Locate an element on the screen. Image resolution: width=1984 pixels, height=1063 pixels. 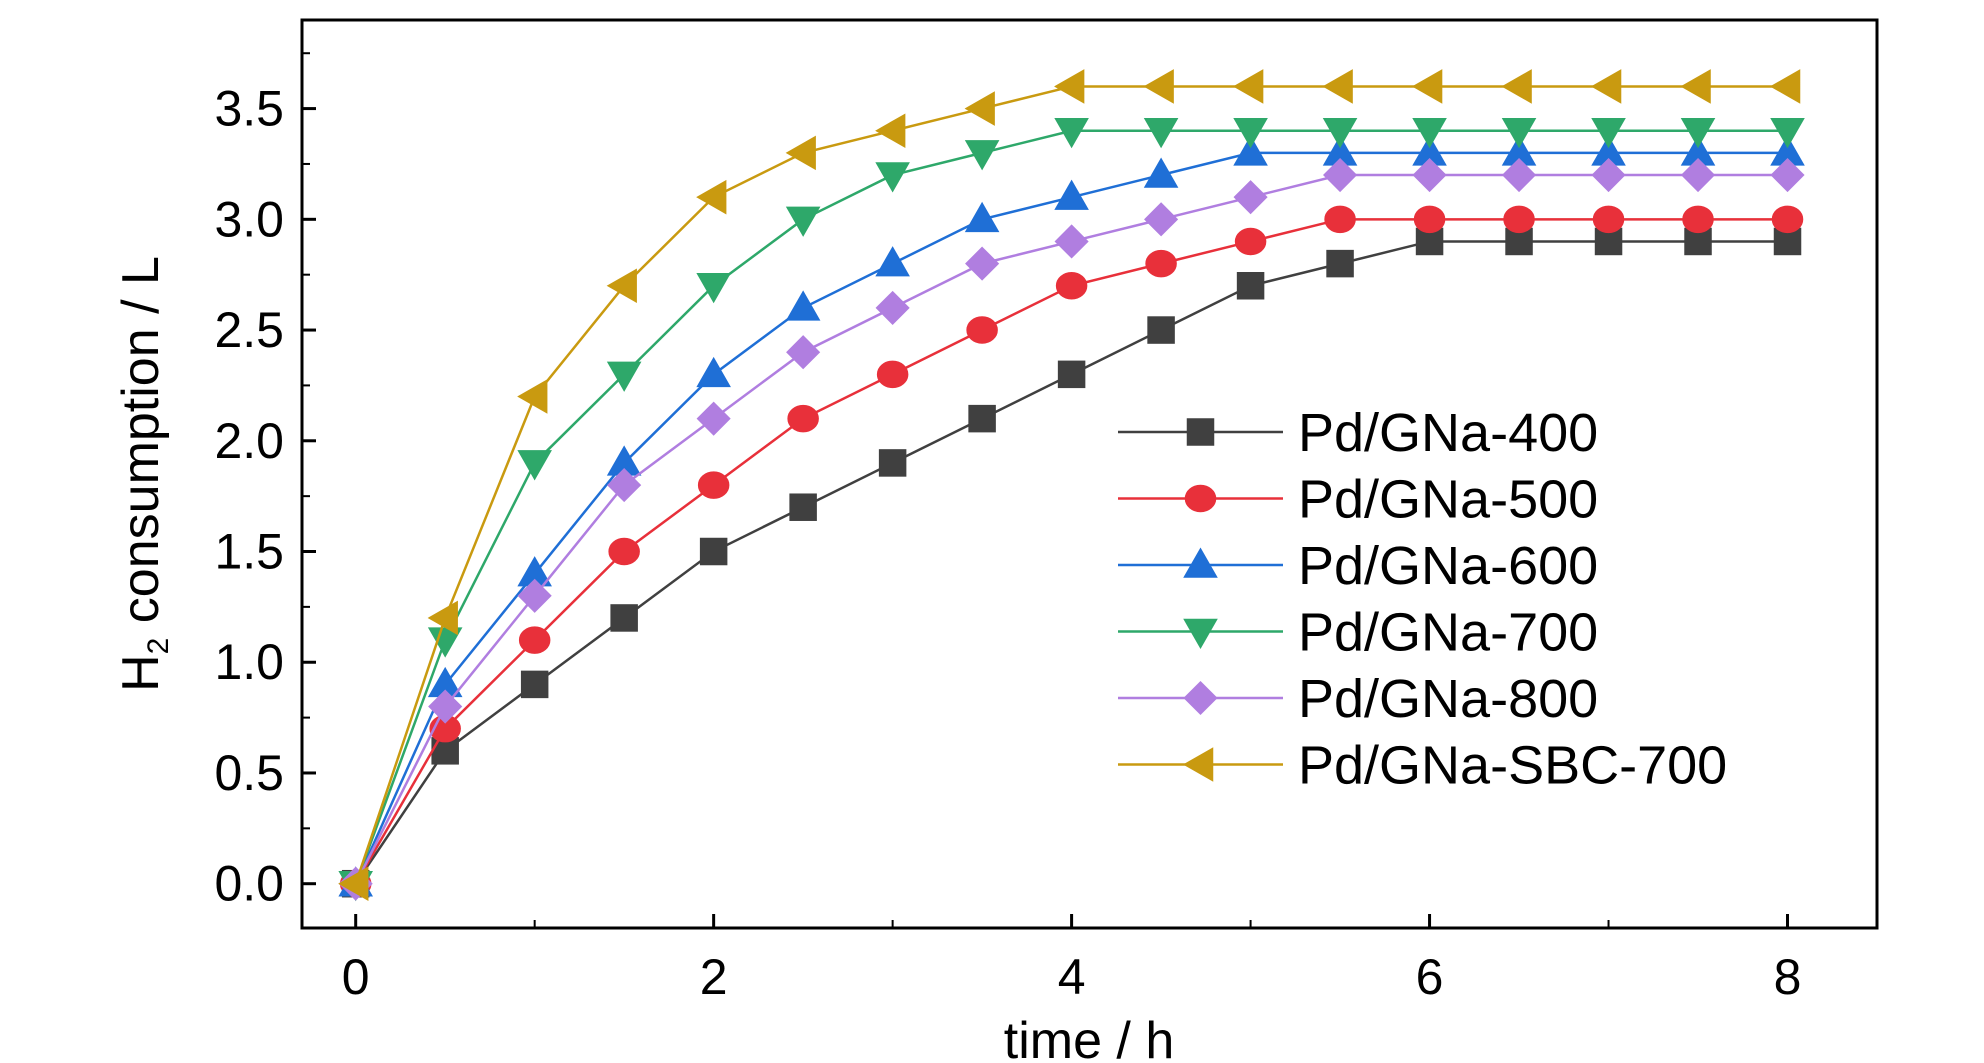
legend-item: Pd/GNa-600 is located at coordinates (1358, 566).